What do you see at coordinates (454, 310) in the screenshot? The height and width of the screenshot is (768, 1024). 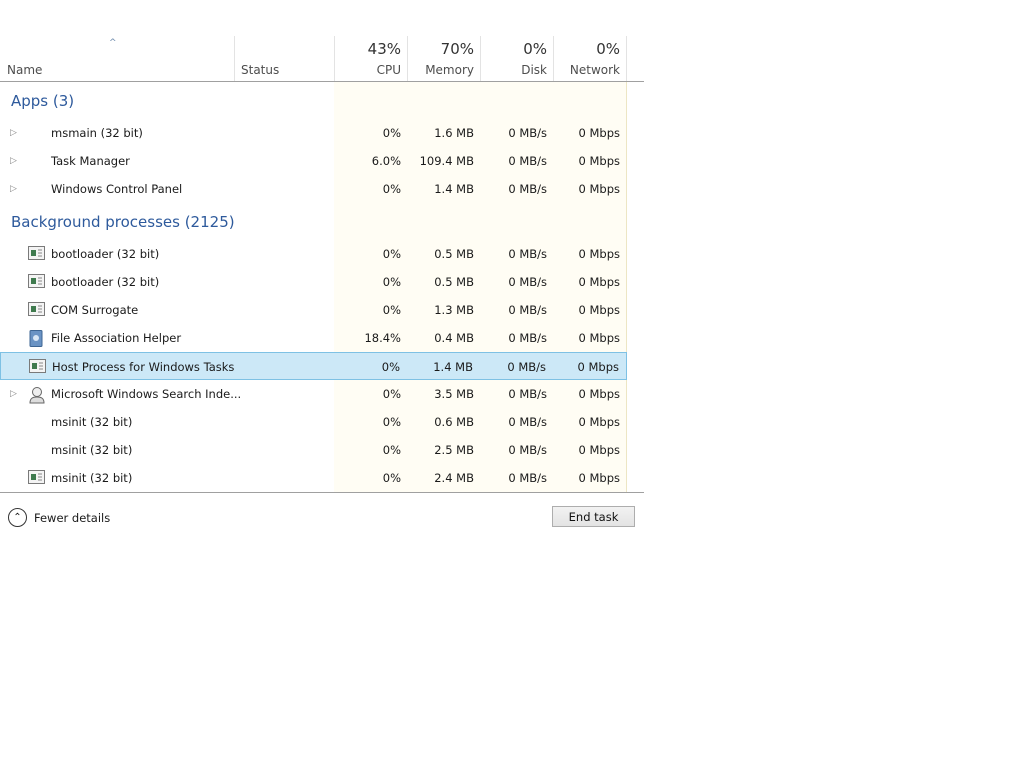 I see `memory-value: 1.3 MB` at bounding box center [454, 310].